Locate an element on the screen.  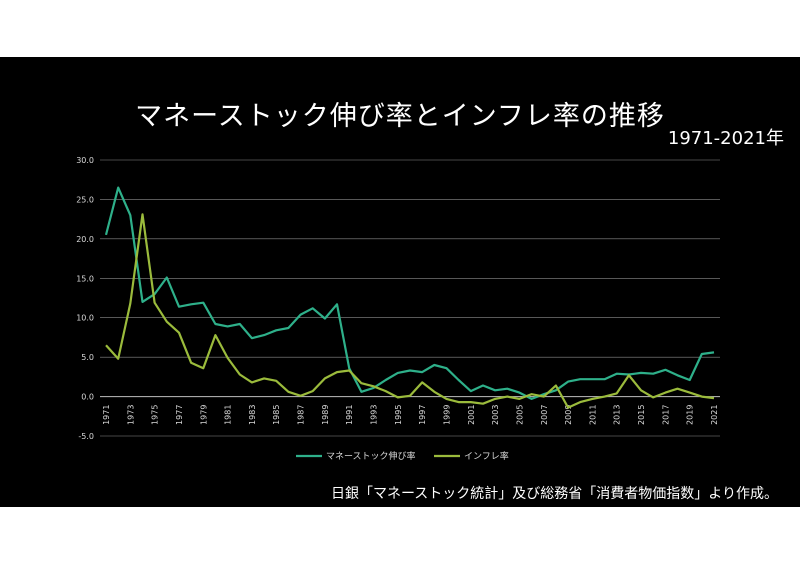
source-note: 日銀「マネーストック統計」及び総務省「消費者物価指数」より作成。 is located at coordinates (554, 494).